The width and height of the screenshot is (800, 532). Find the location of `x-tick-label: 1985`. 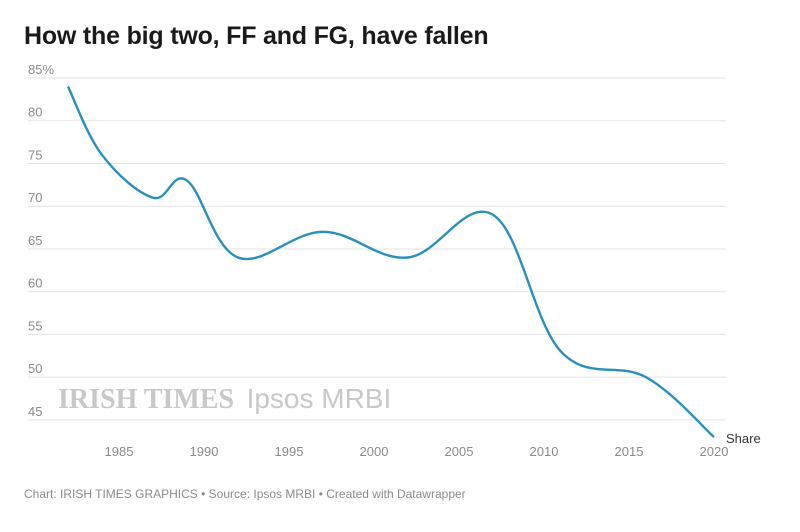

x-tick-label: 1985 is located at coordinates (119, 451).